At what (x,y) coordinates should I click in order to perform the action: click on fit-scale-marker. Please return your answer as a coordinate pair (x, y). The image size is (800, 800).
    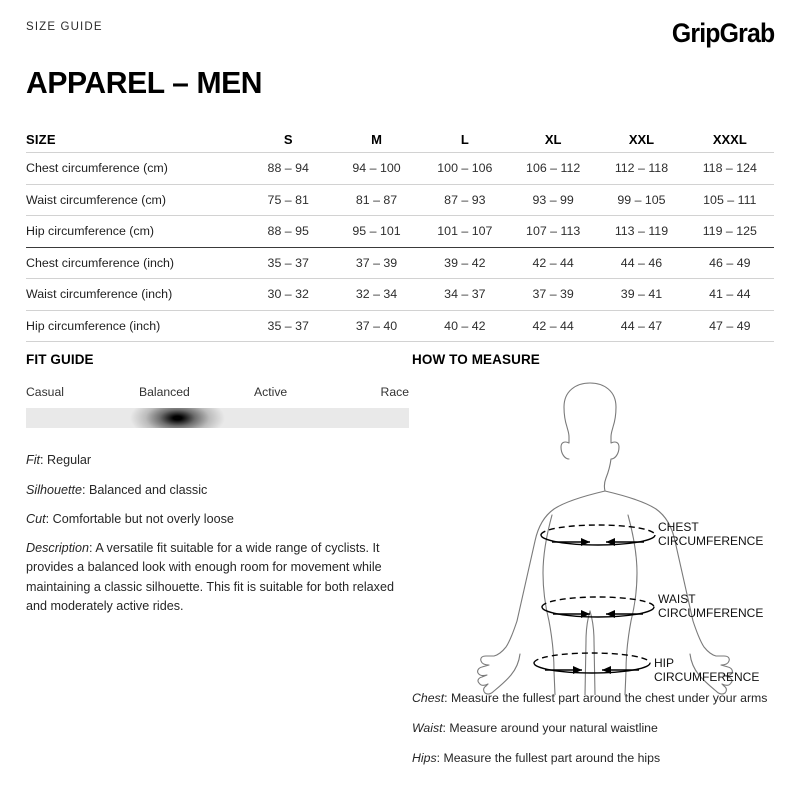
    Looking at the image, I should click on (177, 418).